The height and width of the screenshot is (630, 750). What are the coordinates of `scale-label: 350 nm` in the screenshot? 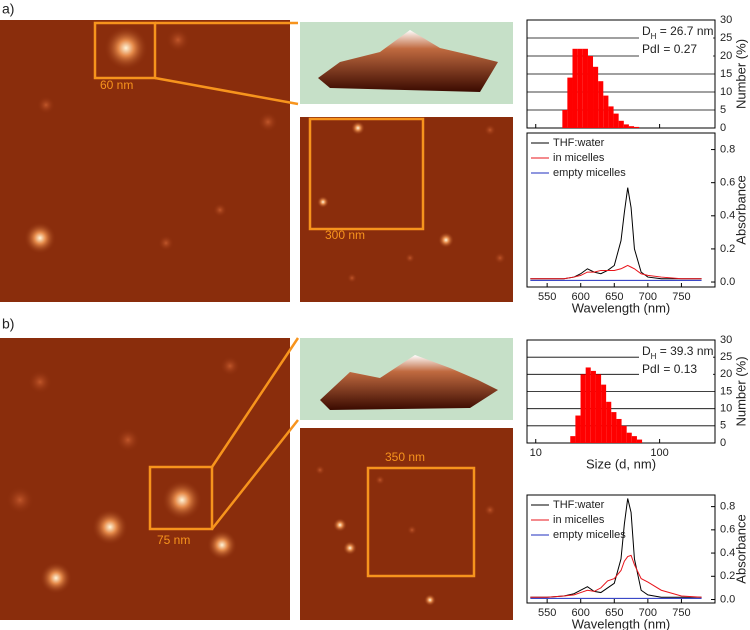 It's located at (405, 457).